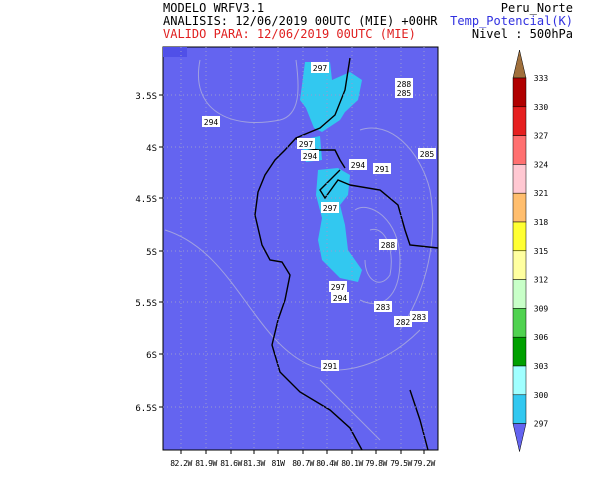  Describe the element at coordinates (308, 254) in the screenshot. I see `coast-line` at that location.